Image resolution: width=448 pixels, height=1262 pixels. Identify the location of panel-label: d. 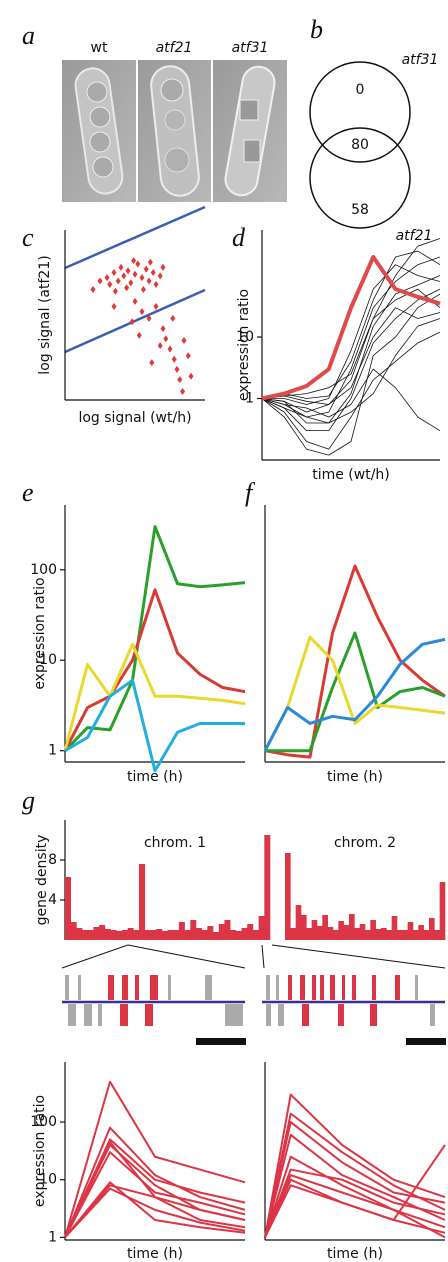
(239, 237).